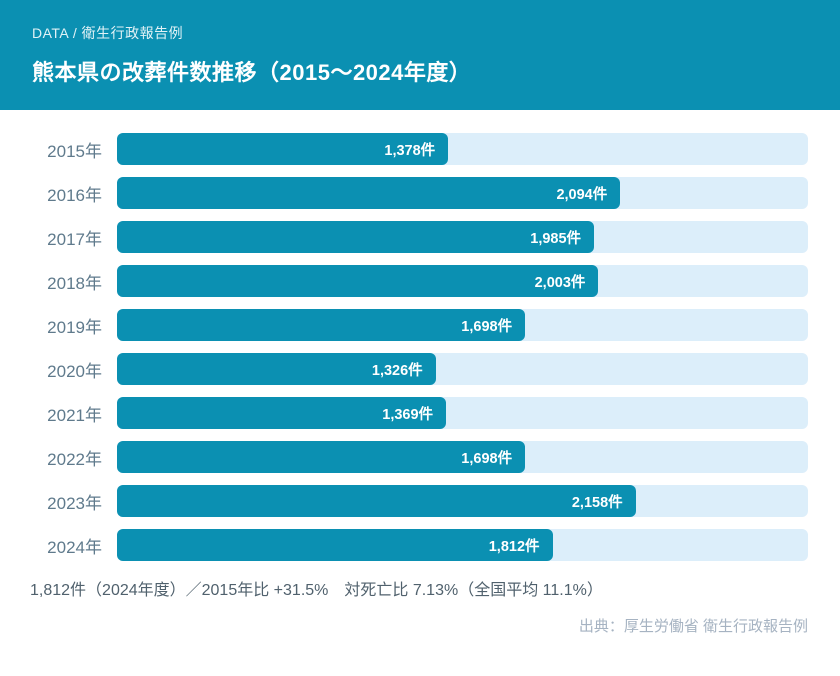  I want to click on bar-track: 2,094件, so click(462, 193).